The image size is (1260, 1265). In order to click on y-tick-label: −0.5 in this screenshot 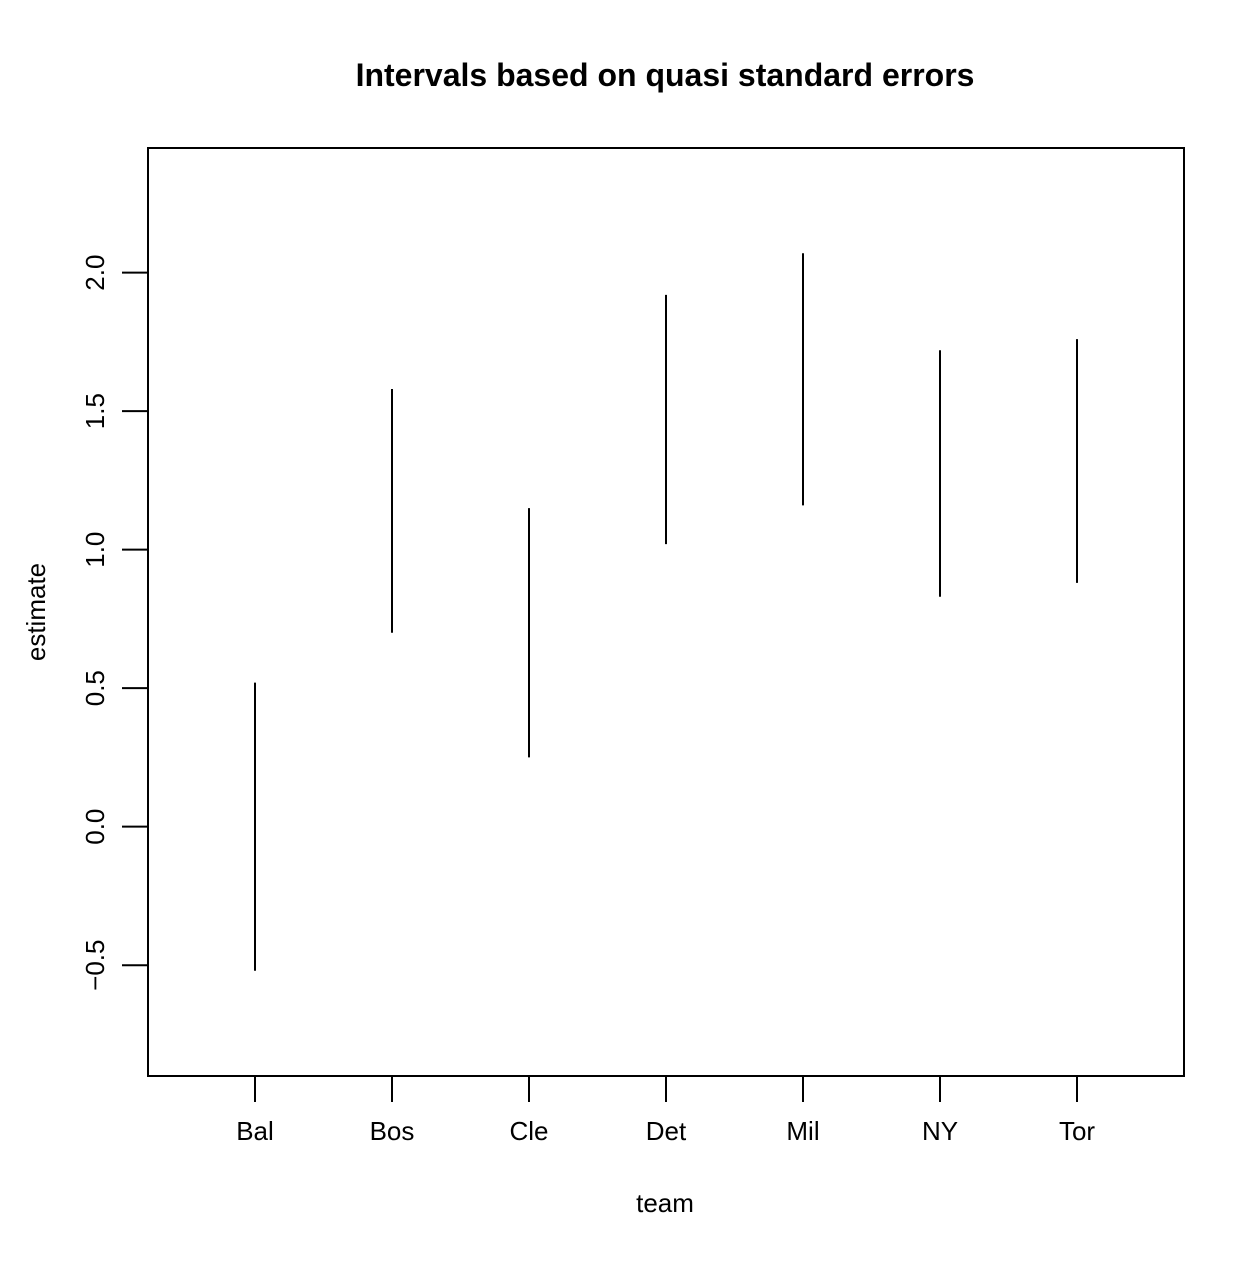, I will do `click(95, 965)`.